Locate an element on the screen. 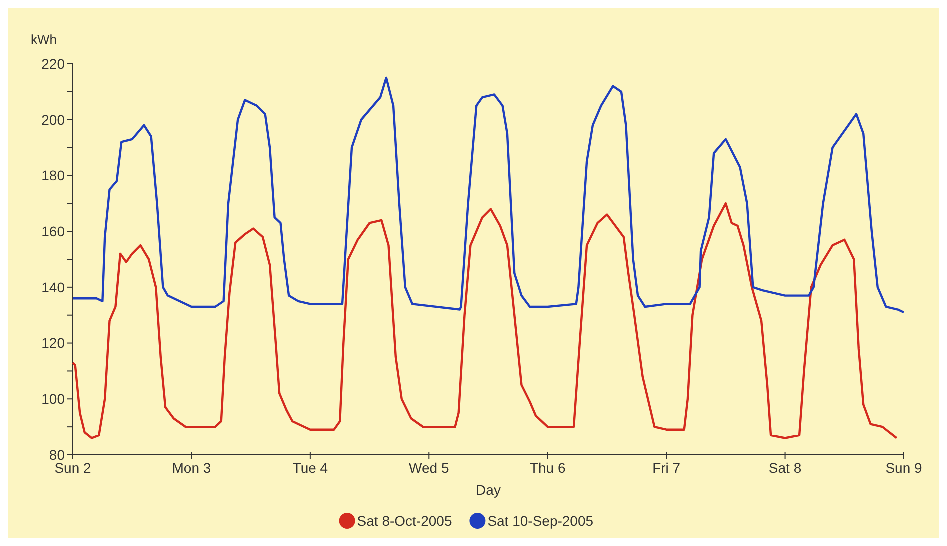 The image size is (947, 546). y-tick-label: 160 is located at coordinates (54, 231).